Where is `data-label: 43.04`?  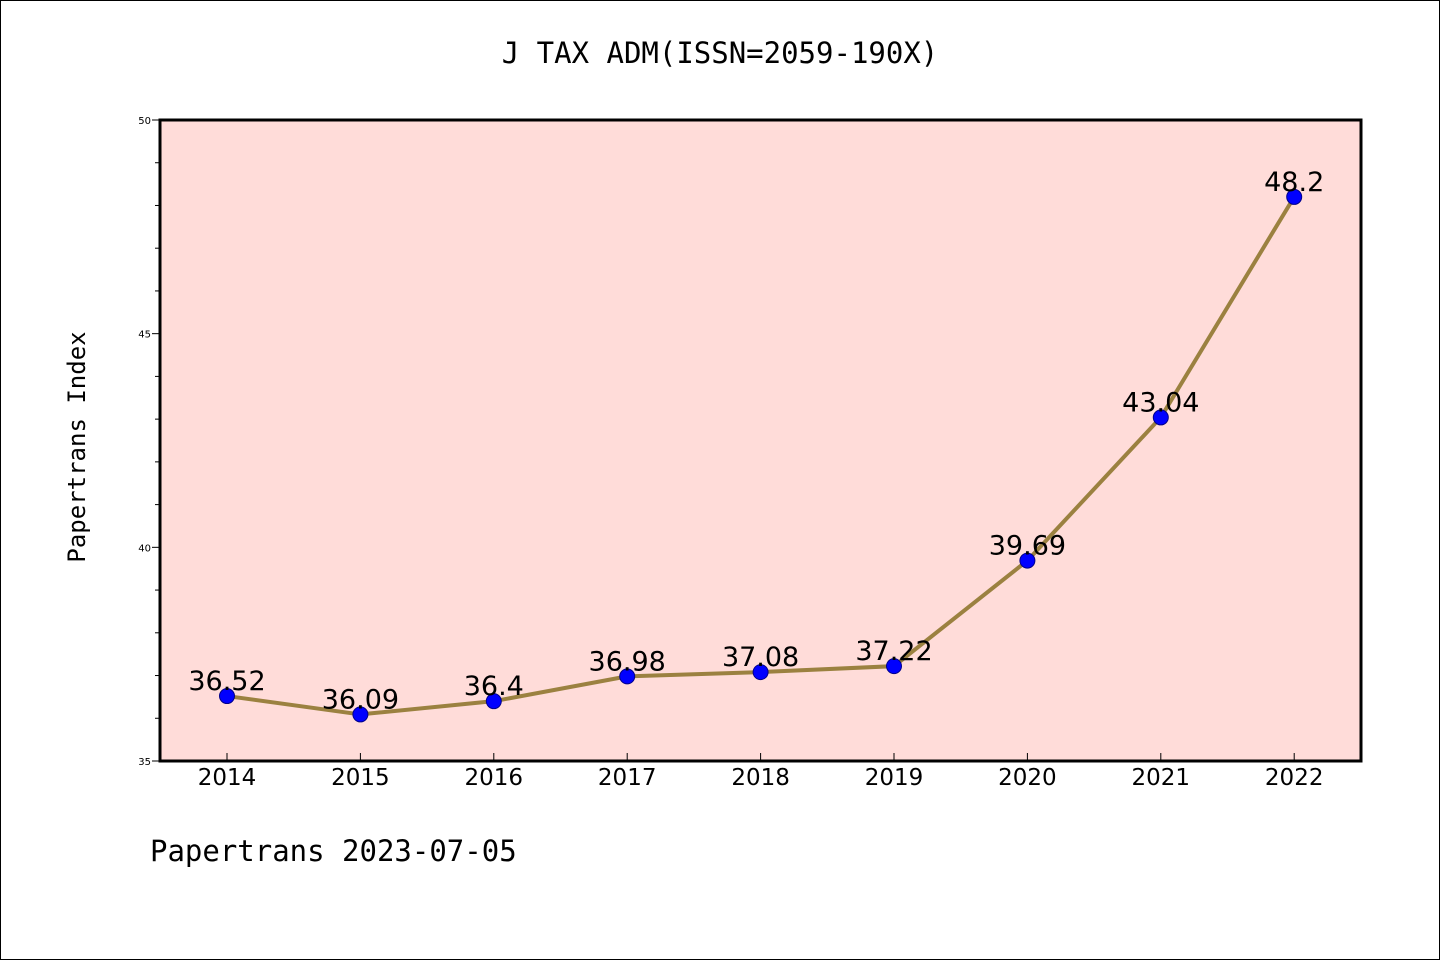 data-label: 43.04 is located at coordinates (1160, 402).